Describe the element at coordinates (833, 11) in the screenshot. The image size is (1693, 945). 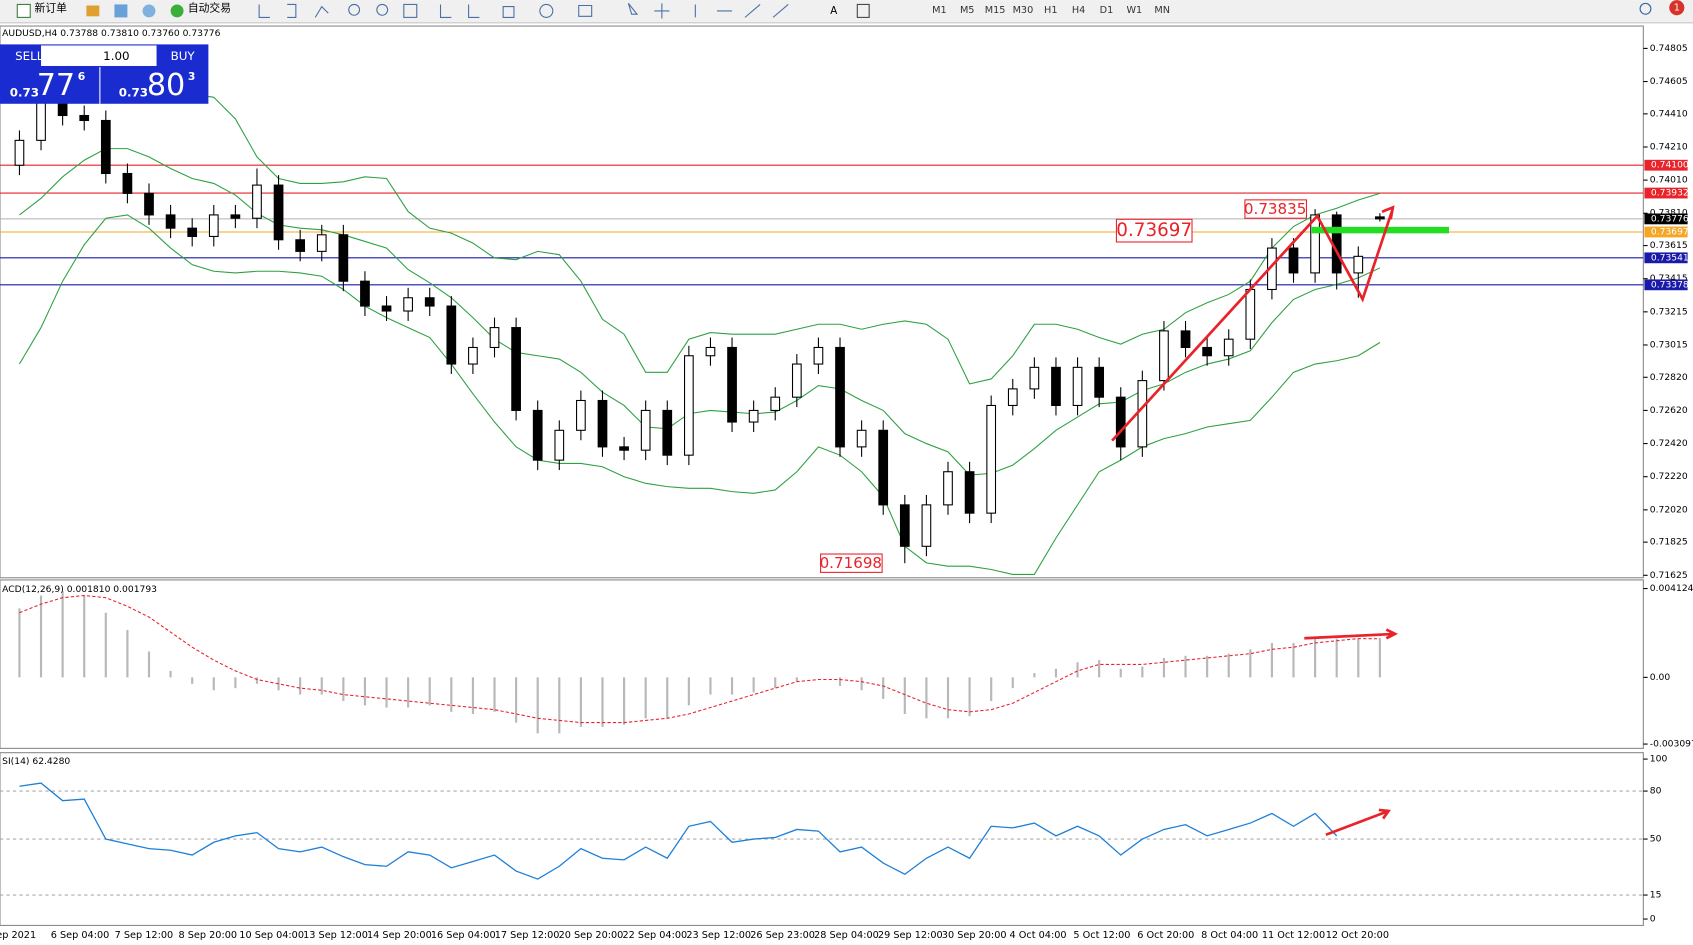
I see `text-tool: A` at that location.